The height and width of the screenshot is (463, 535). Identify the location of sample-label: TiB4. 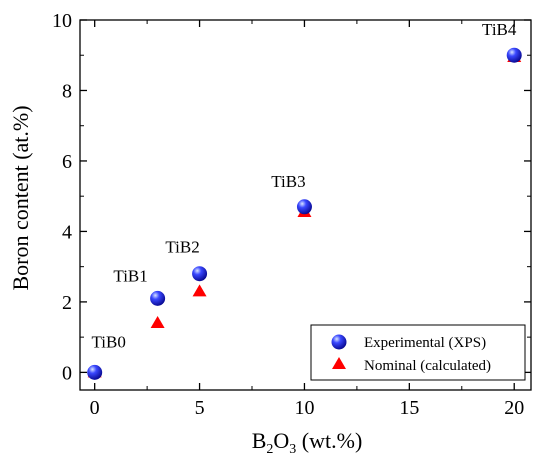
(499, 29).